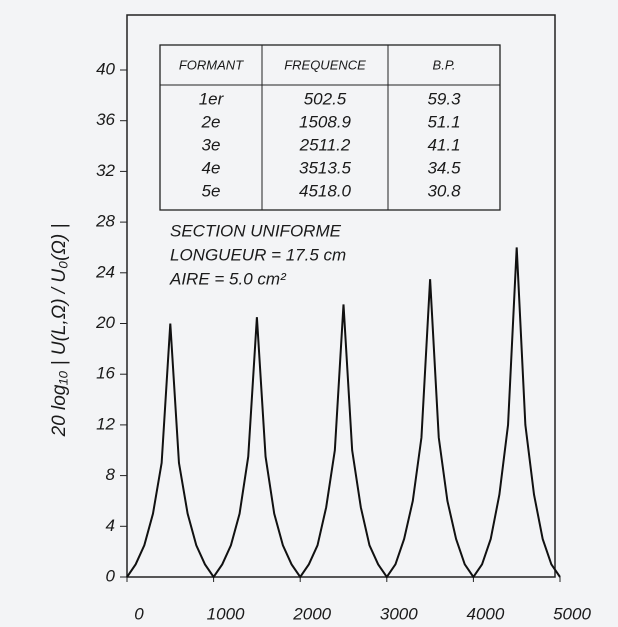  I want to click on table-cell: 30.8, so click(444, 190).